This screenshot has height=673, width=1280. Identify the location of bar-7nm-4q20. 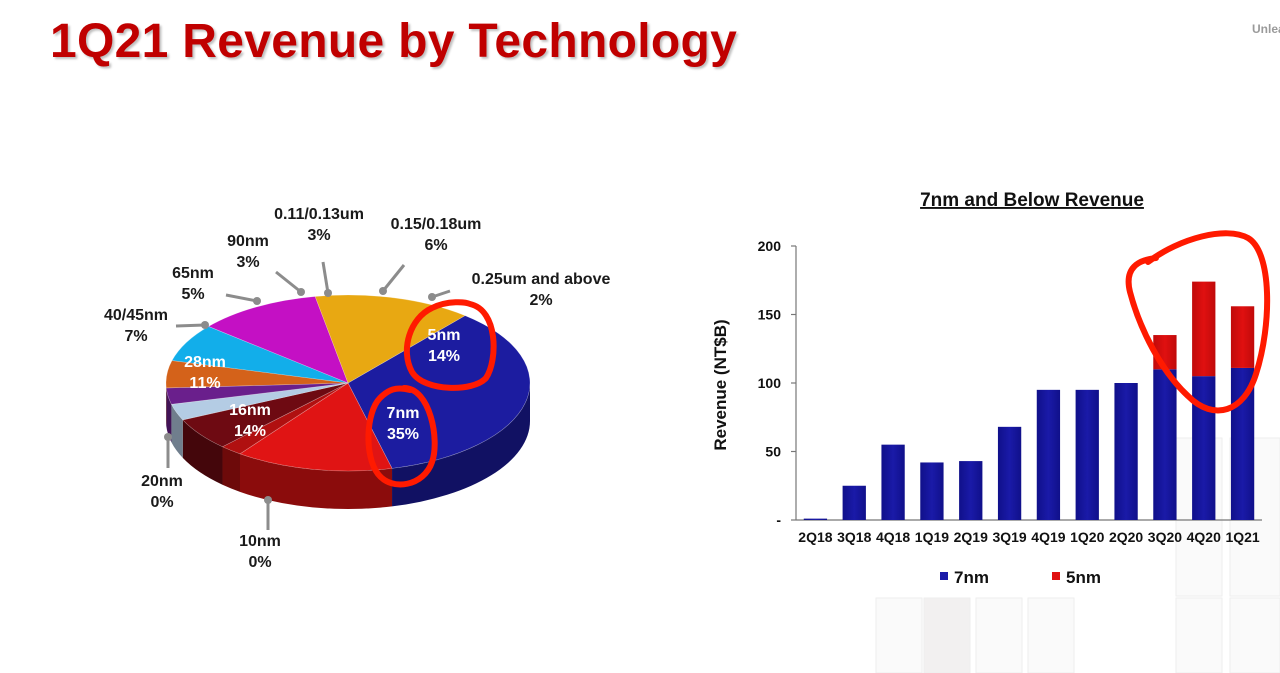
(1204, 448).